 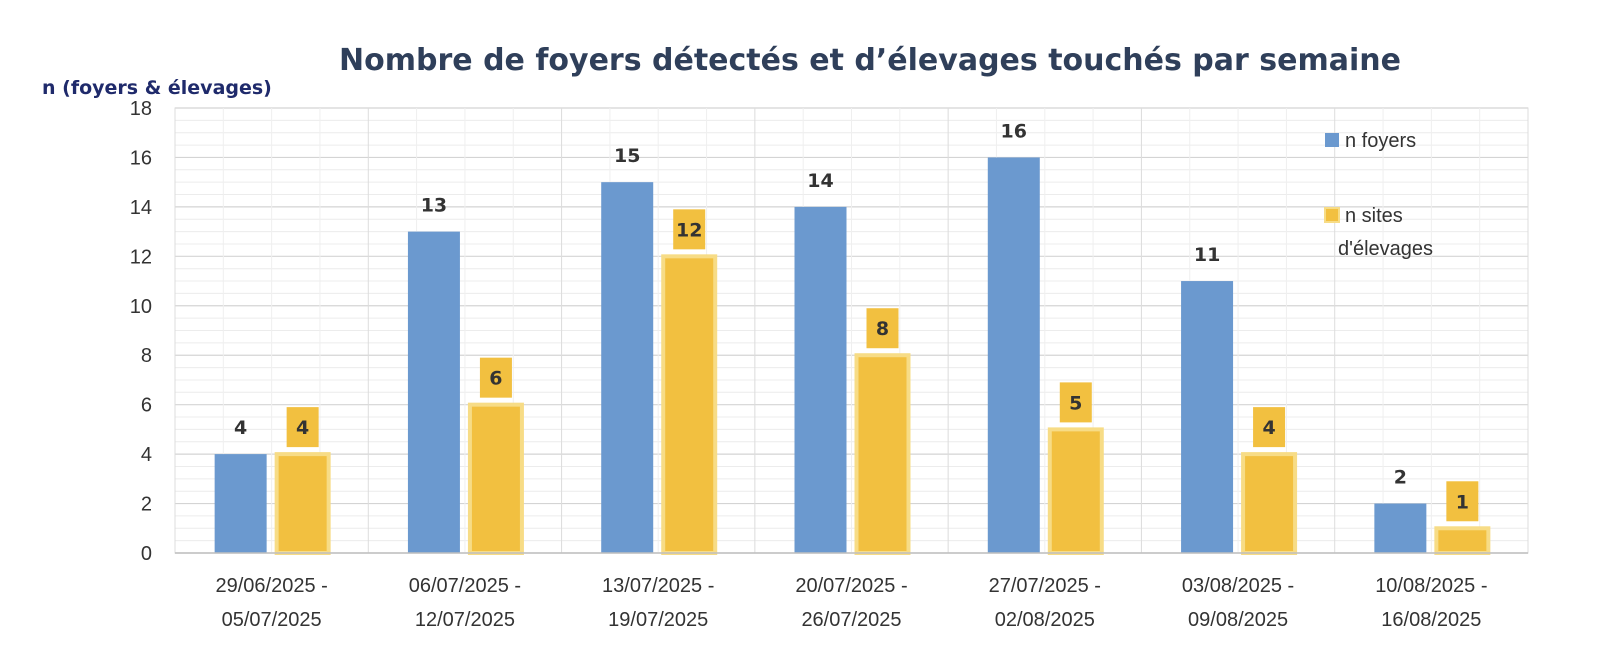 What do you see at coordinates (141, 208) in the screenshot?
I see `y-tick-label: 14` at bounding box center [141, 208].